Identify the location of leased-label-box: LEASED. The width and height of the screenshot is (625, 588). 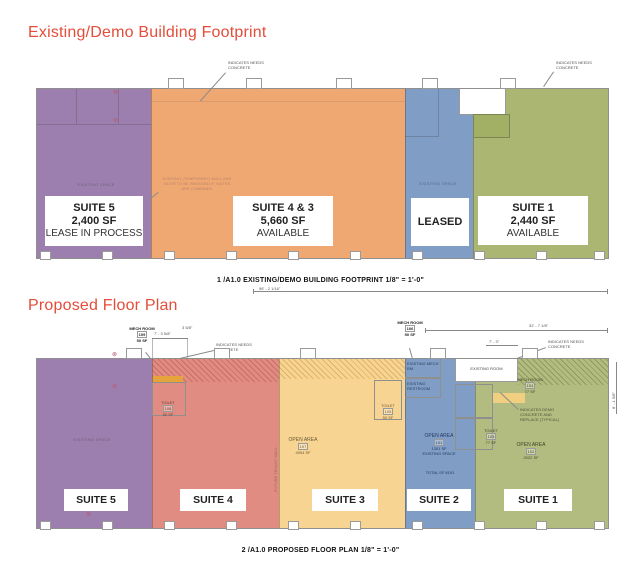
(440, 222).